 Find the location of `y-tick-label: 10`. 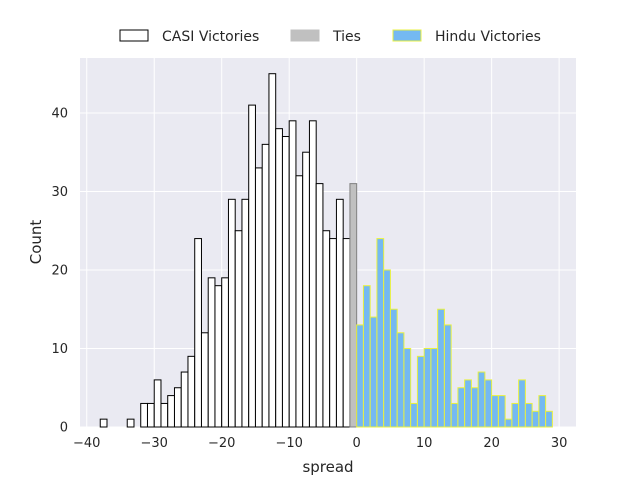

y-tick-label: 10 is located at coordinates (59, 349).